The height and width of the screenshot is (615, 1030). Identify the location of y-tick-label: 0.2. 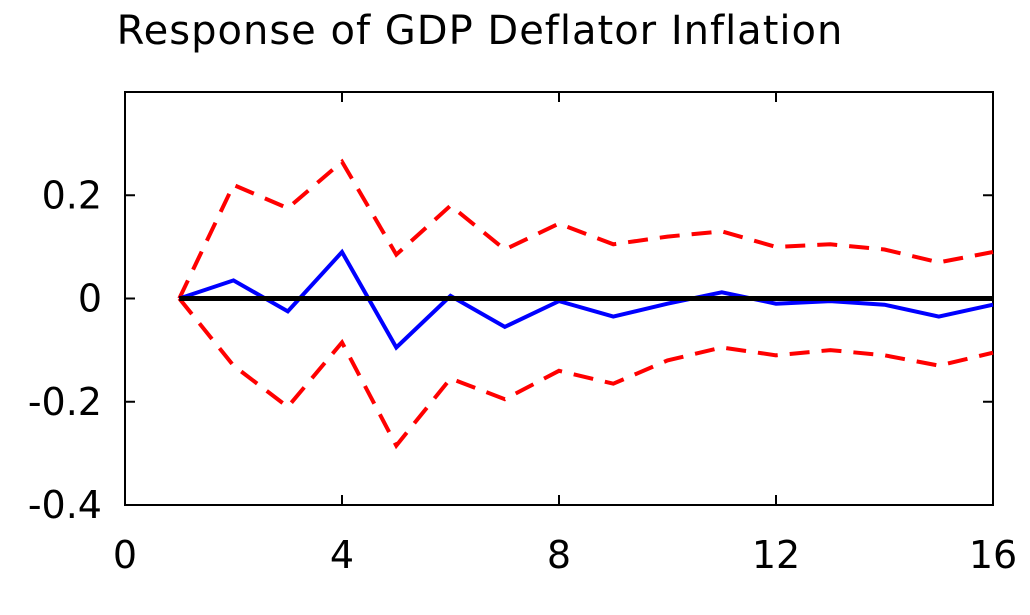
(72, 195).